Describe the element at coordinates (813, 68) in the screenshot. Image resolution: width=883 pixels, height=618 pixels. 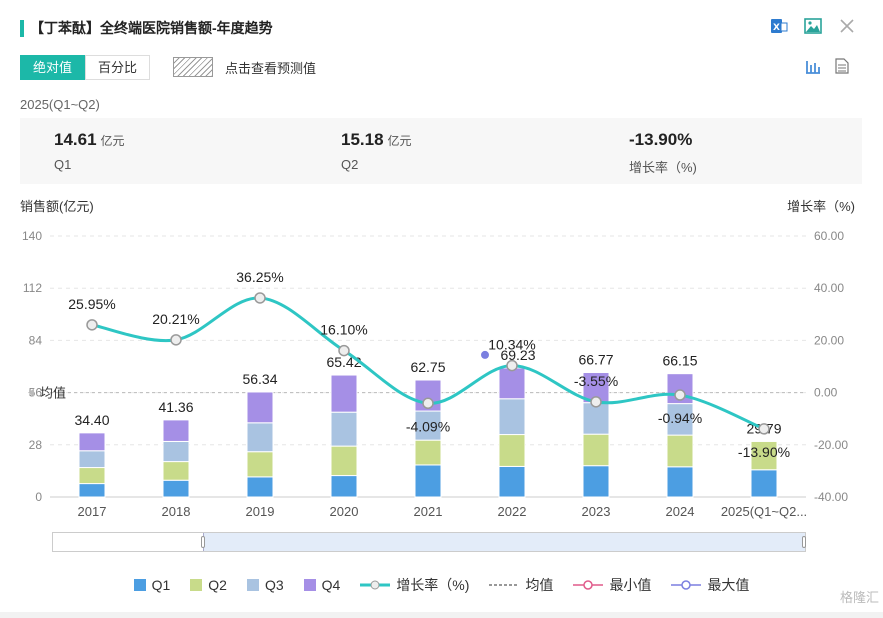
I see `bar-chart-icon` at that location.